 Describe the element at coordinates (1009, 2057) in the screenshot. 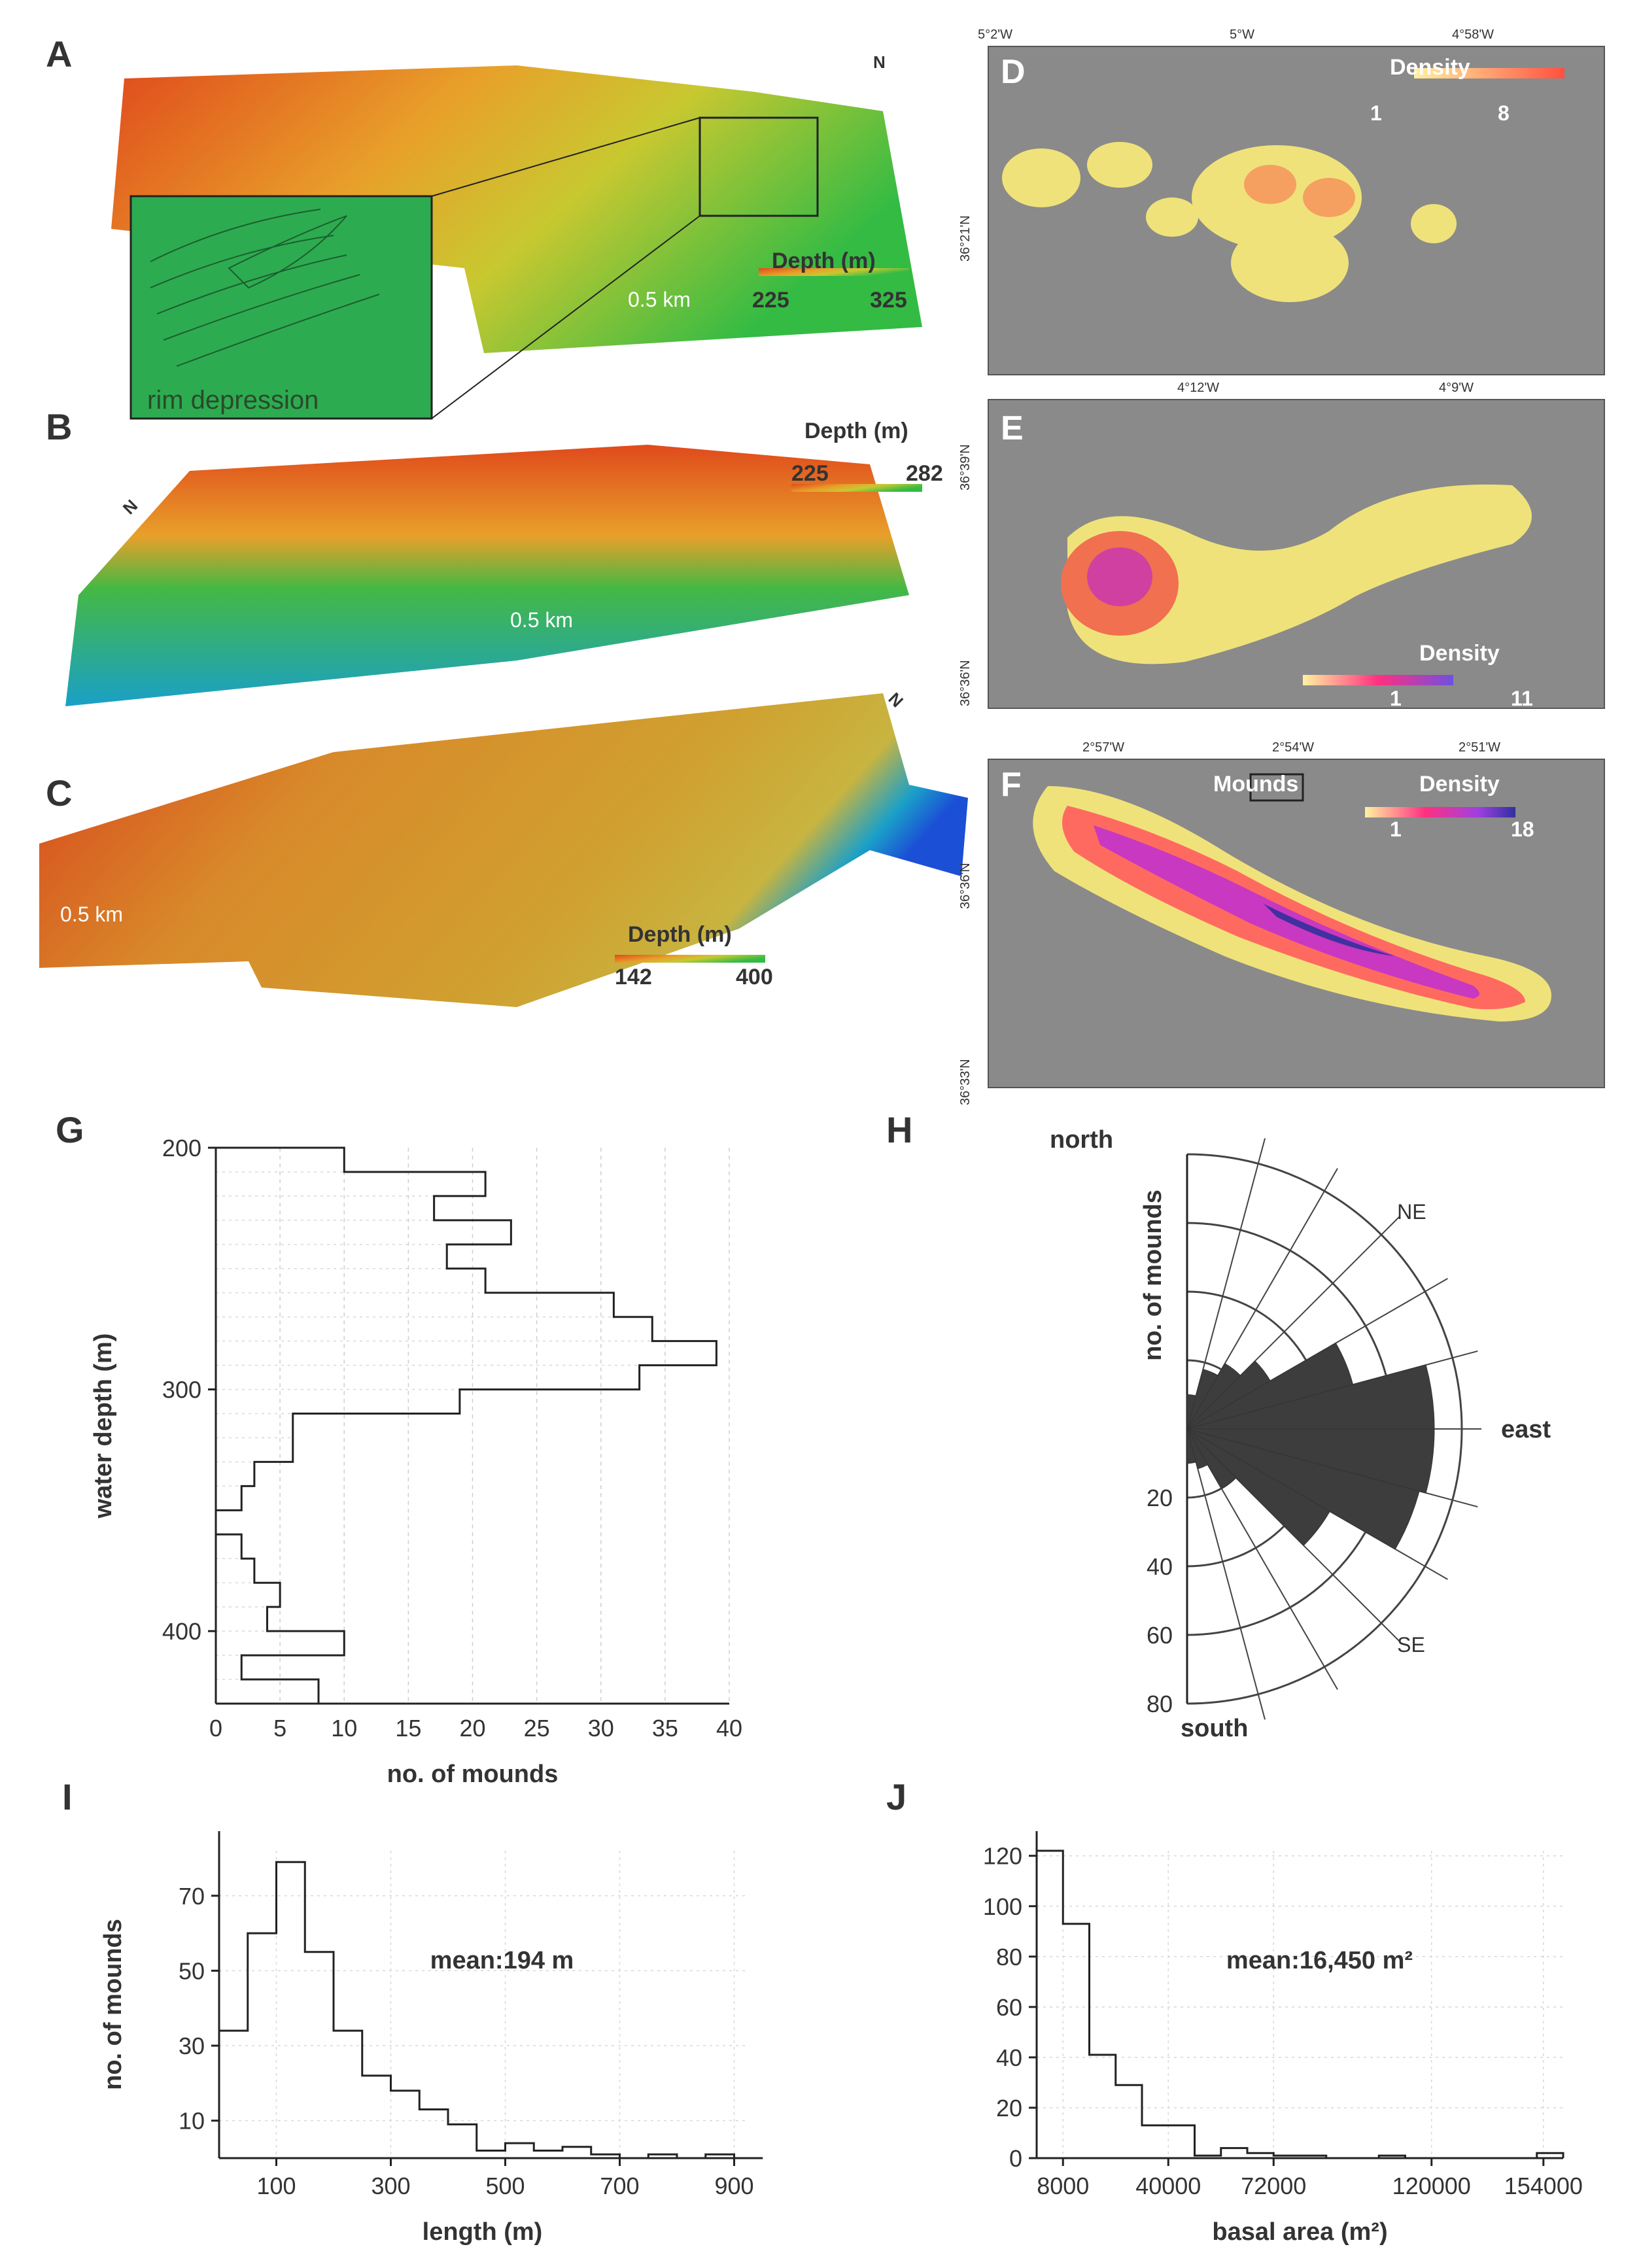

I see `y-tick-label: 40` at that location.